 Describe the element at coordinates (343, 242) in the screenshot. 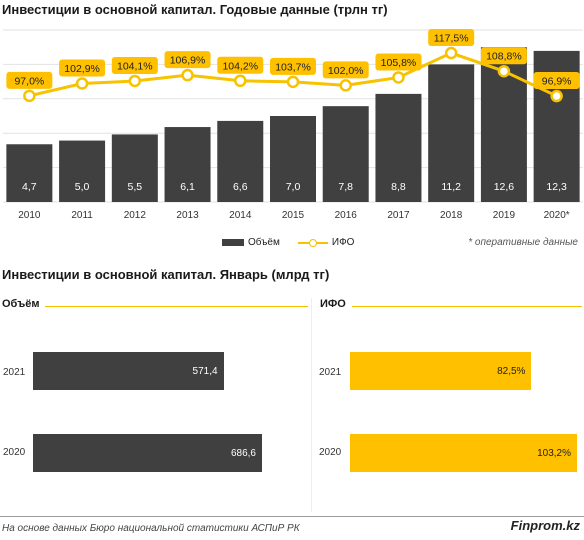

I see `legend-ifo-label: ИФО` at that location.